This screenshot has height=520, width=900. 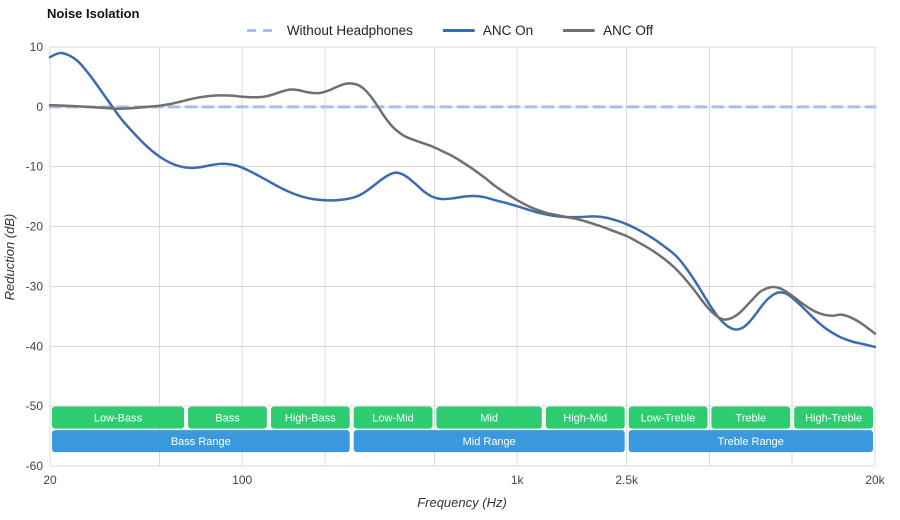 I want to click on legend-label-anc-off: ANC Off, so click(x=628, y=30).